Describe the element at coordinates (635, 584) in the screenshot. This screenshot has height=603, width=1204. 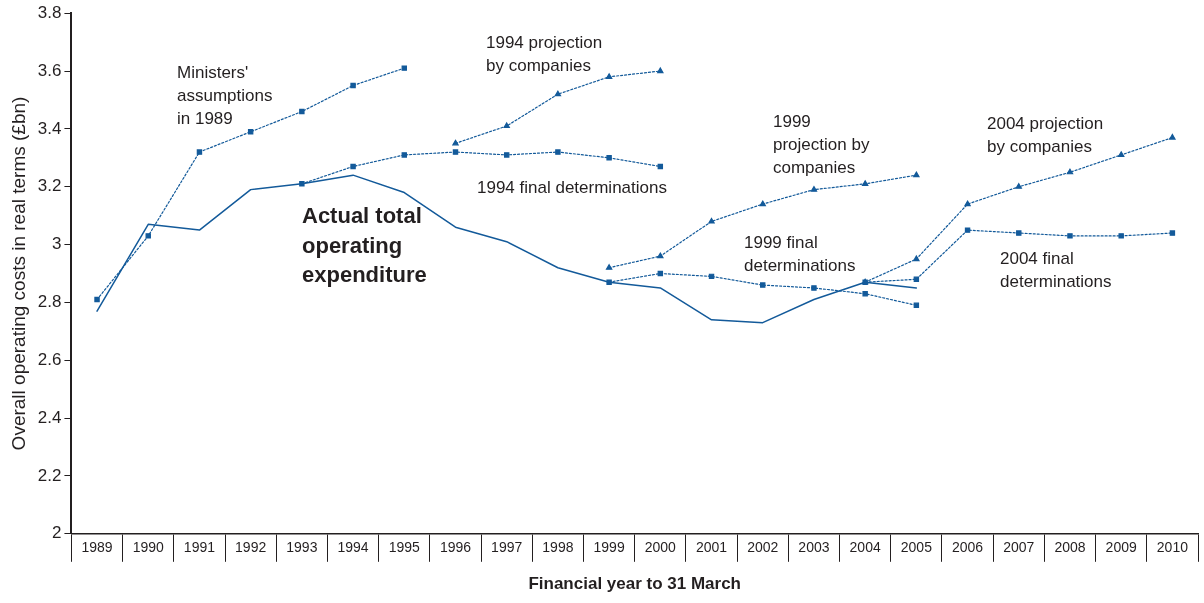
I see `x-axis-title: Financial year to 31 March` at that location.